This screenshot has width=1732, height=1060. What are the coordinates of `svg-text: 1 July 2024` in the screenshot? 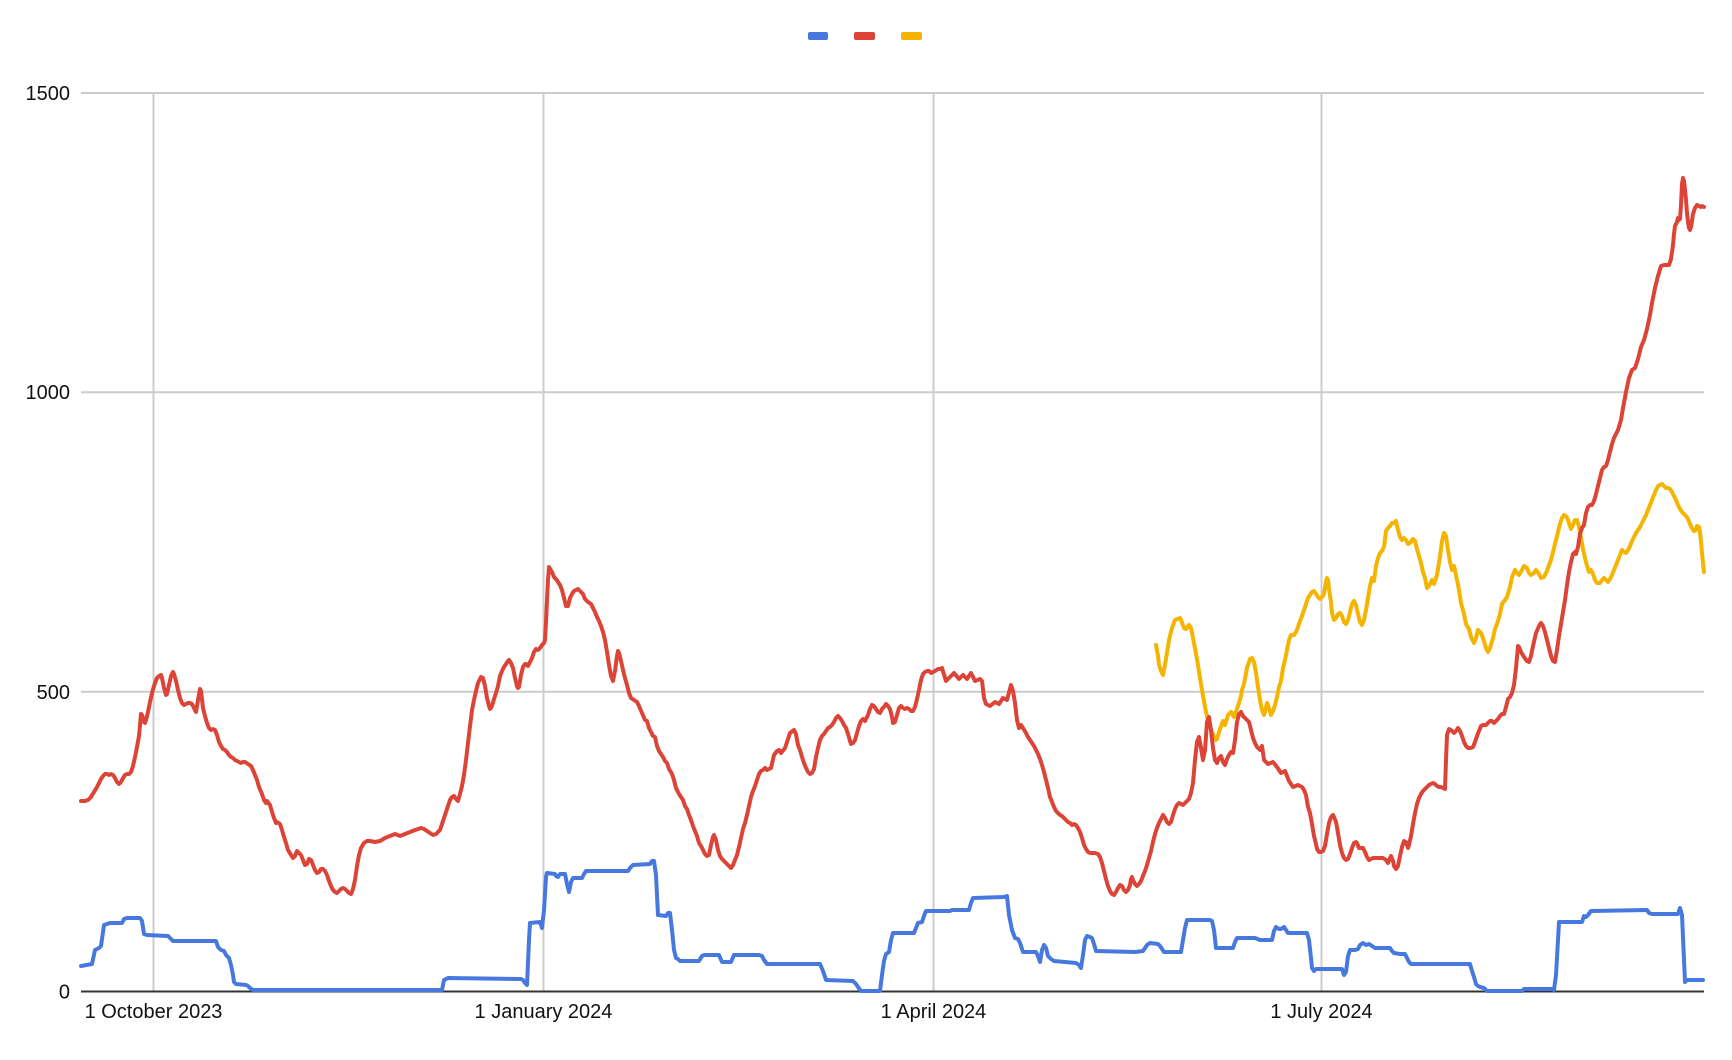 It's located at (1321, 1012).